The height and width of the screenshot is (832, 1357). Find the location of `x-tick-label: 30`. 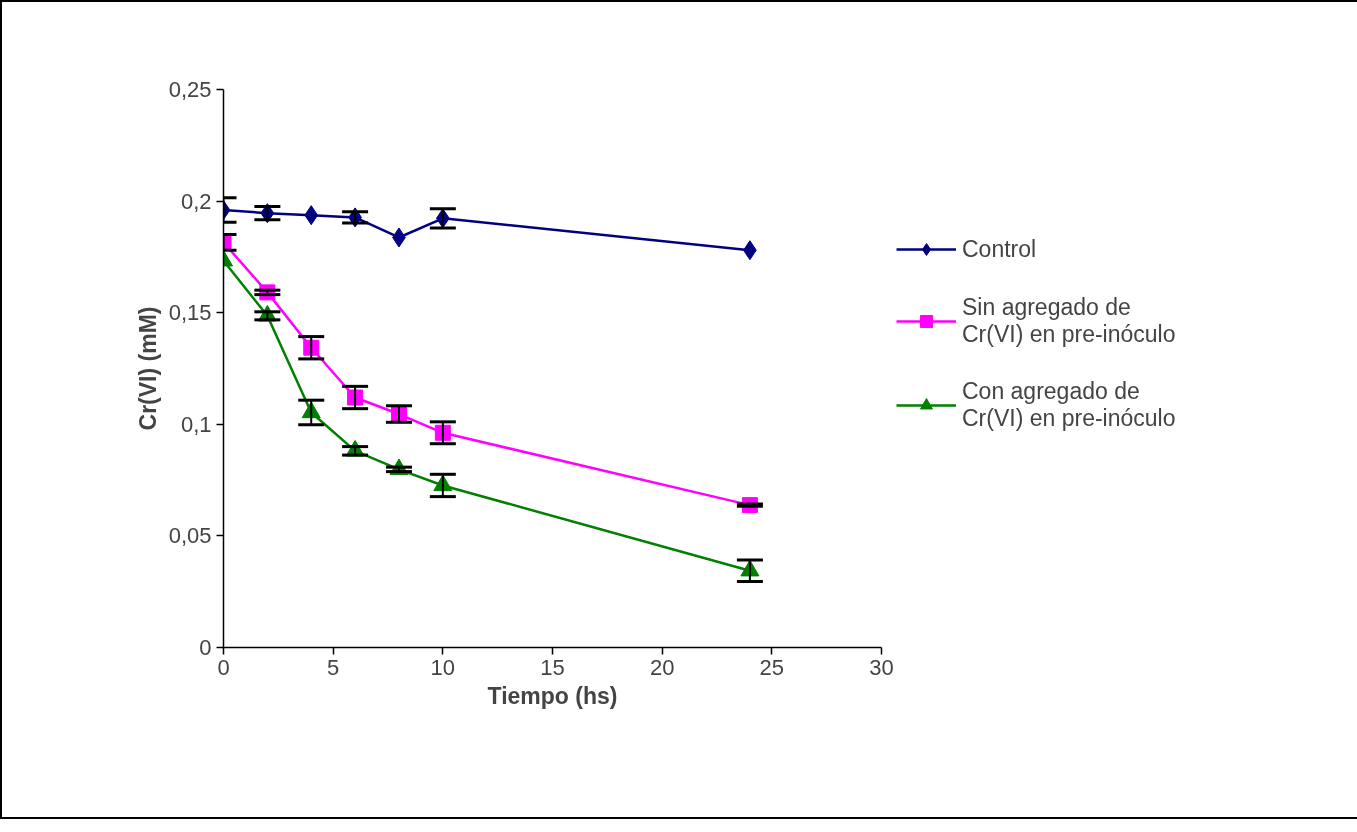

x-tick-label: 30 is located at coordinates (881, 667).